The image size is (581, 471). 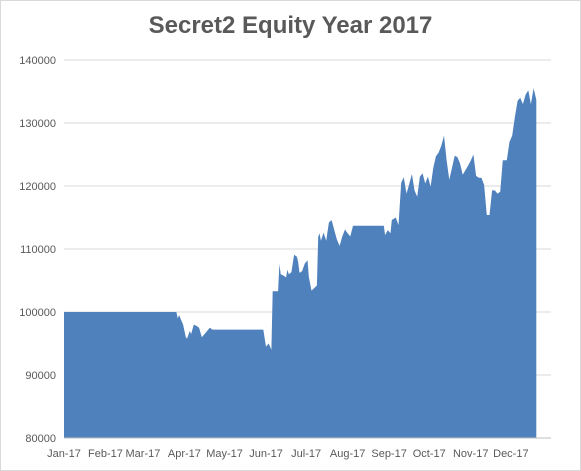 What do you see at coordinates (290, 25) in the screenshot?
I see `chart-title: Secret2 Equity Year 2017` at bounding box center [290, 25].